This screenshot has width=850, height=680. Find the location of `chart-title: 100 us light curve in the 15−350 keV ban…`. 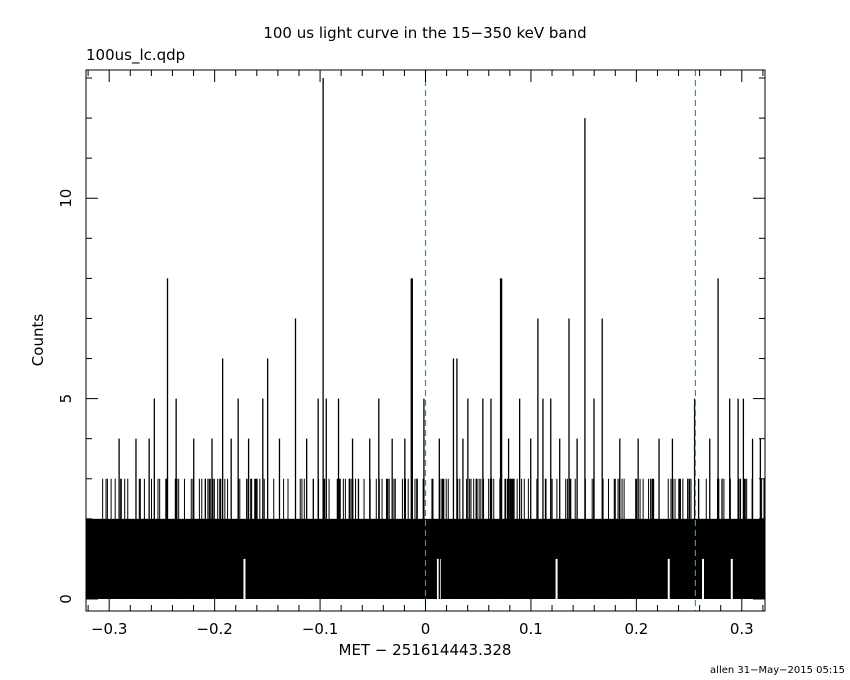

chart-title: 100 us light curve in the 15−350 keV ban… is located at coordinates (424, 33).